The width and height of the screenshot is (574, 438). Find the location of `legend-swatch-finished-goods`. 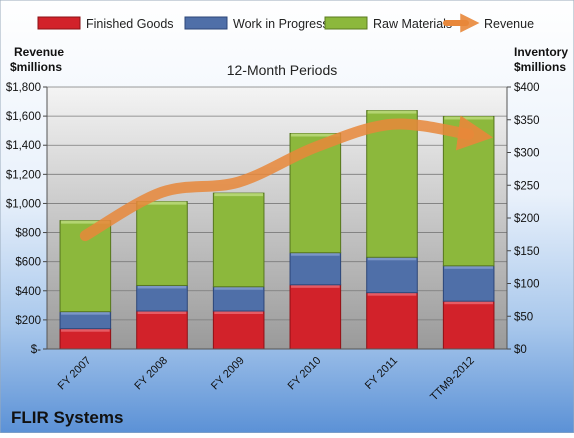

legend-swatch-finished-goods is located at coordinates (59, 23).